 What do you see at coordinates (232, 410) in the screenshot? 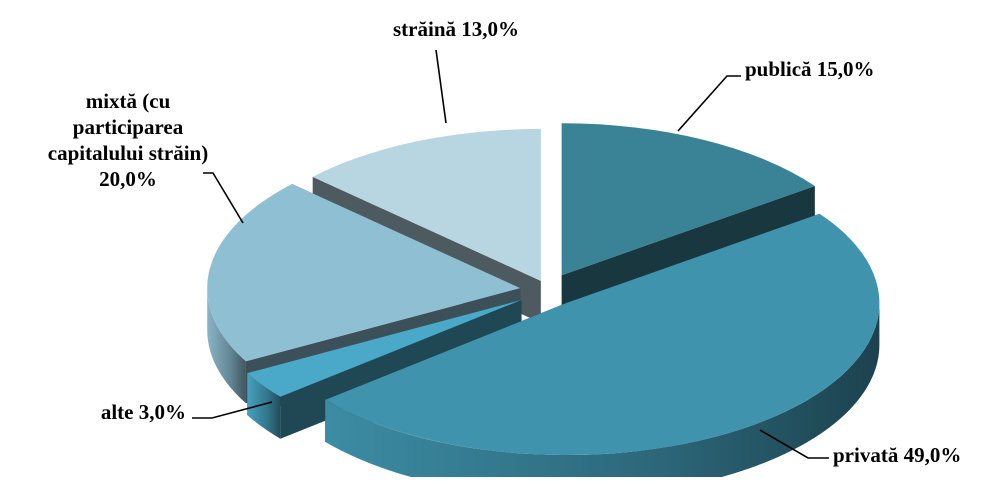
I see `leader-line-alte` at bounding box center [232, 410].